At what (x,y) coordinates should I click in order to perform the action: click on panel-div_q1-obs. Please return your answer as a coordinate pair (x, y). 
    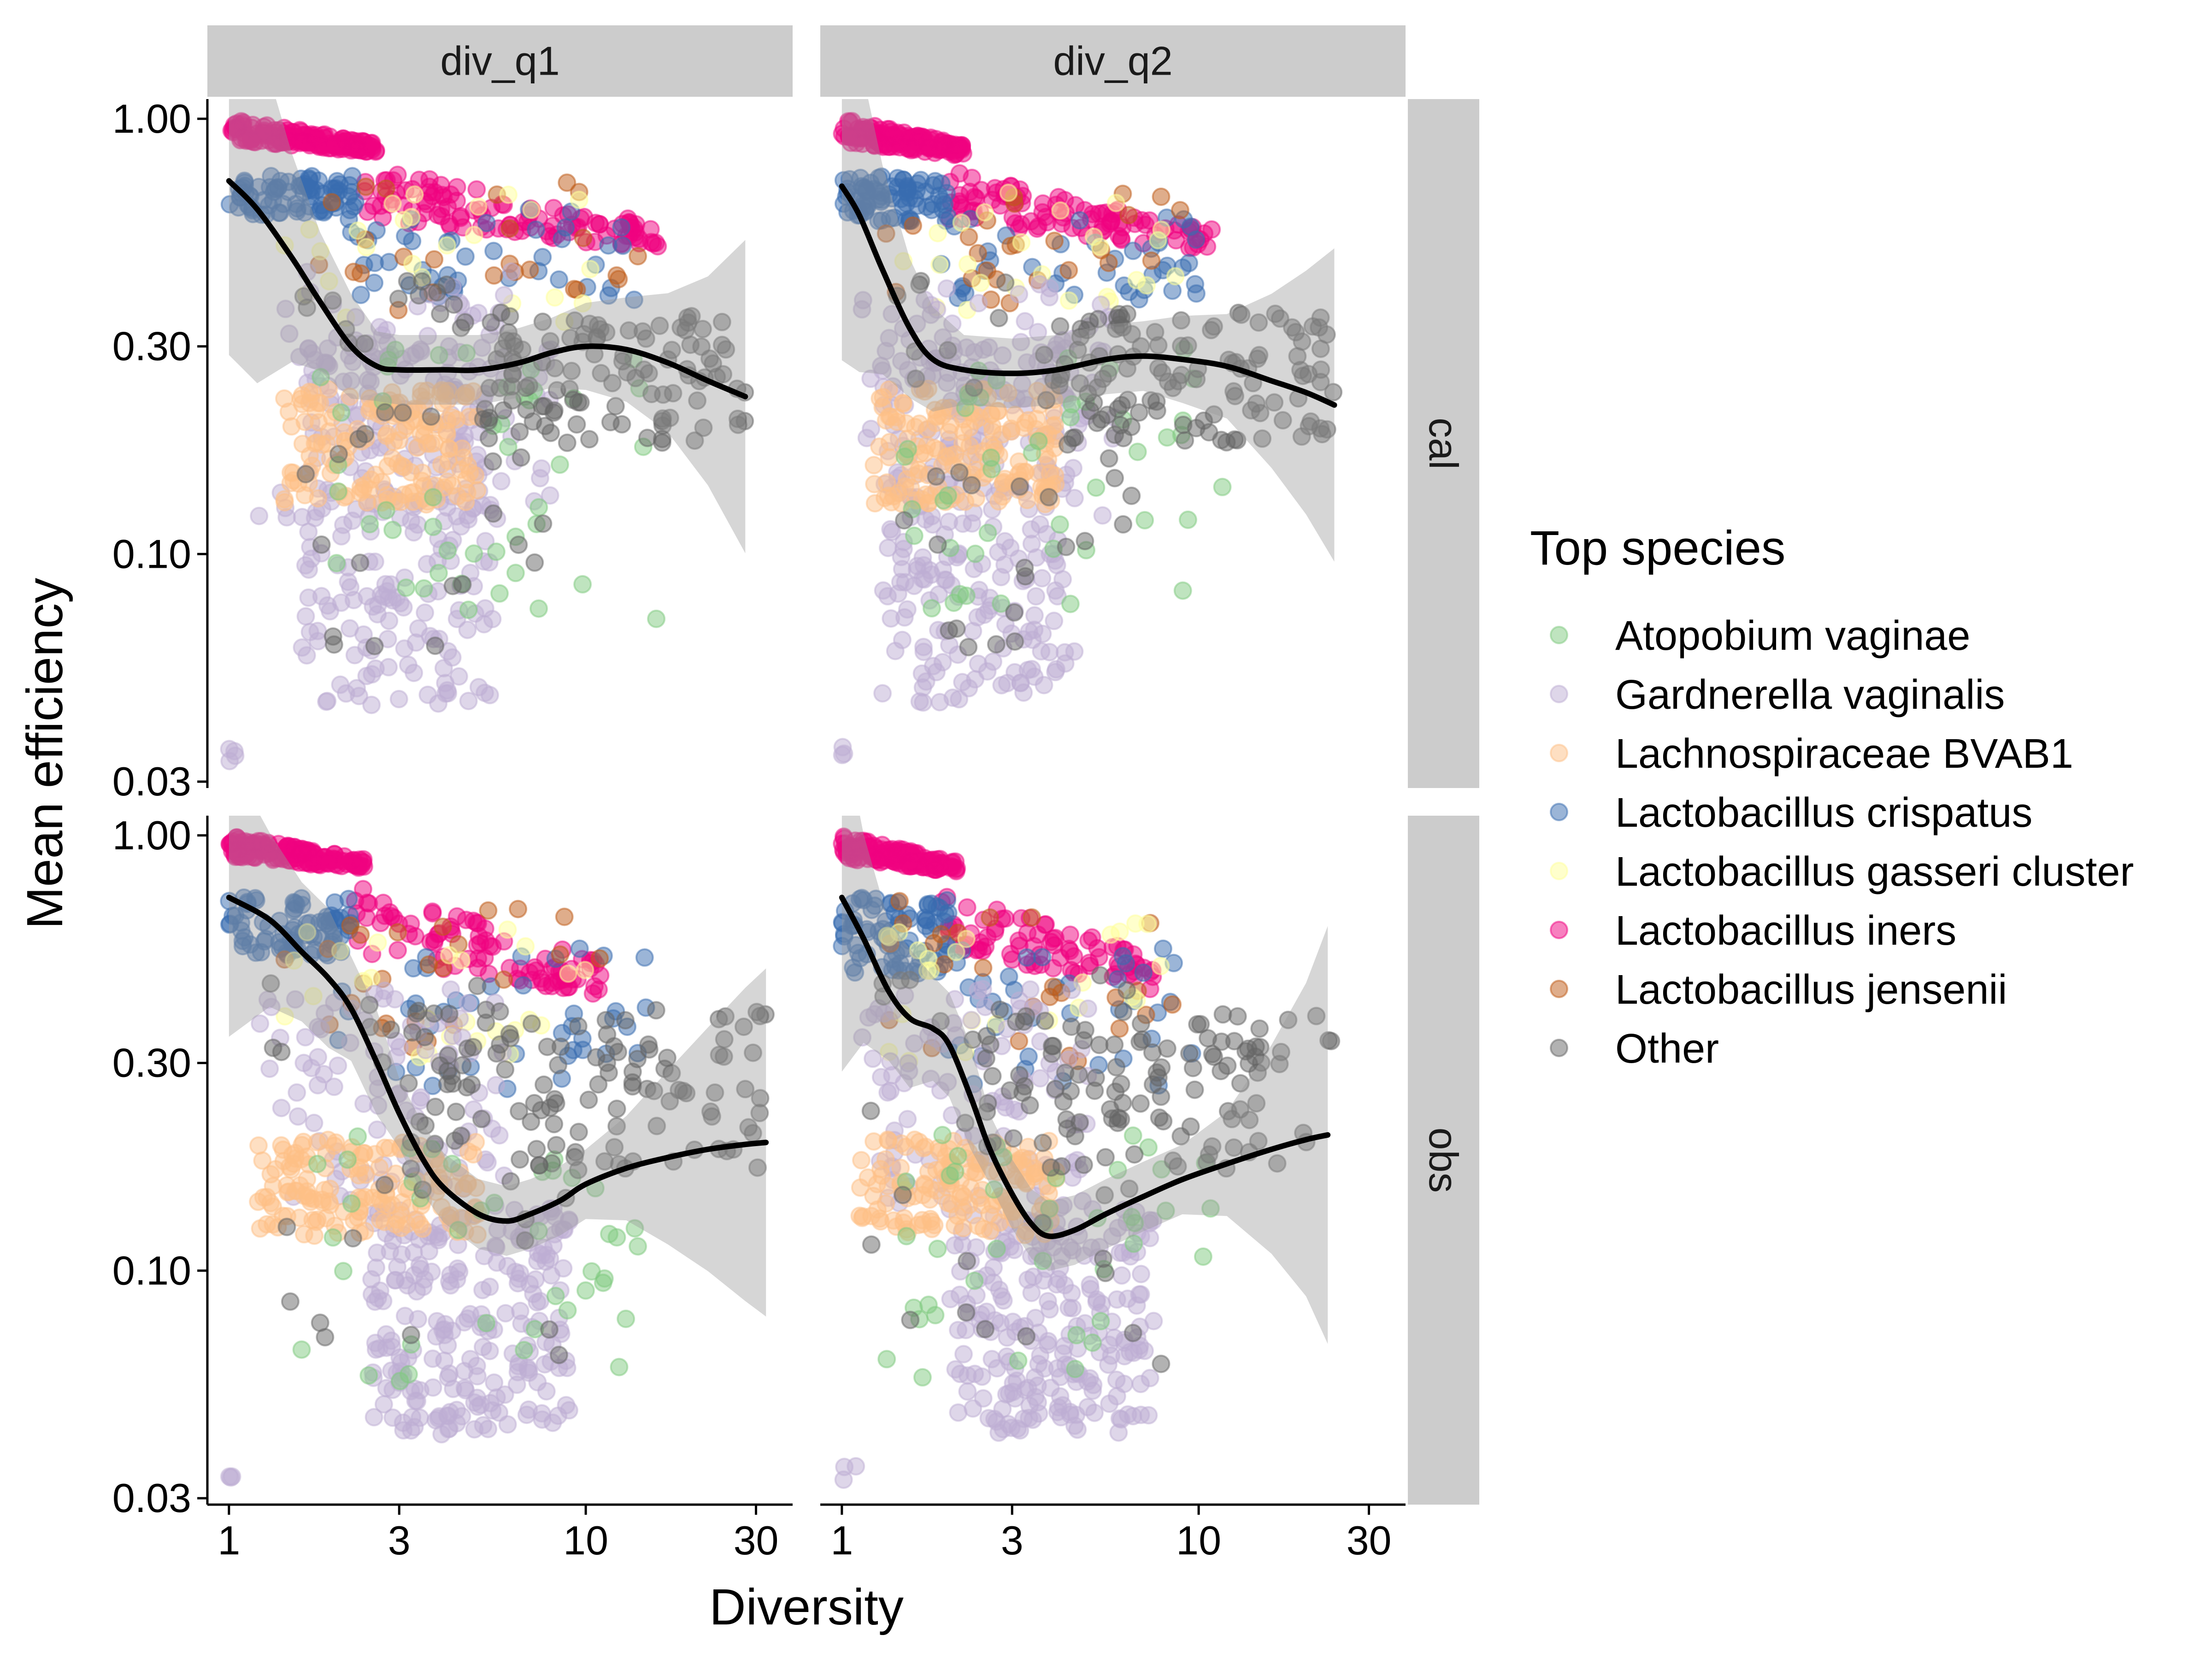
    Looking at the image, I should click on (497, 1151).